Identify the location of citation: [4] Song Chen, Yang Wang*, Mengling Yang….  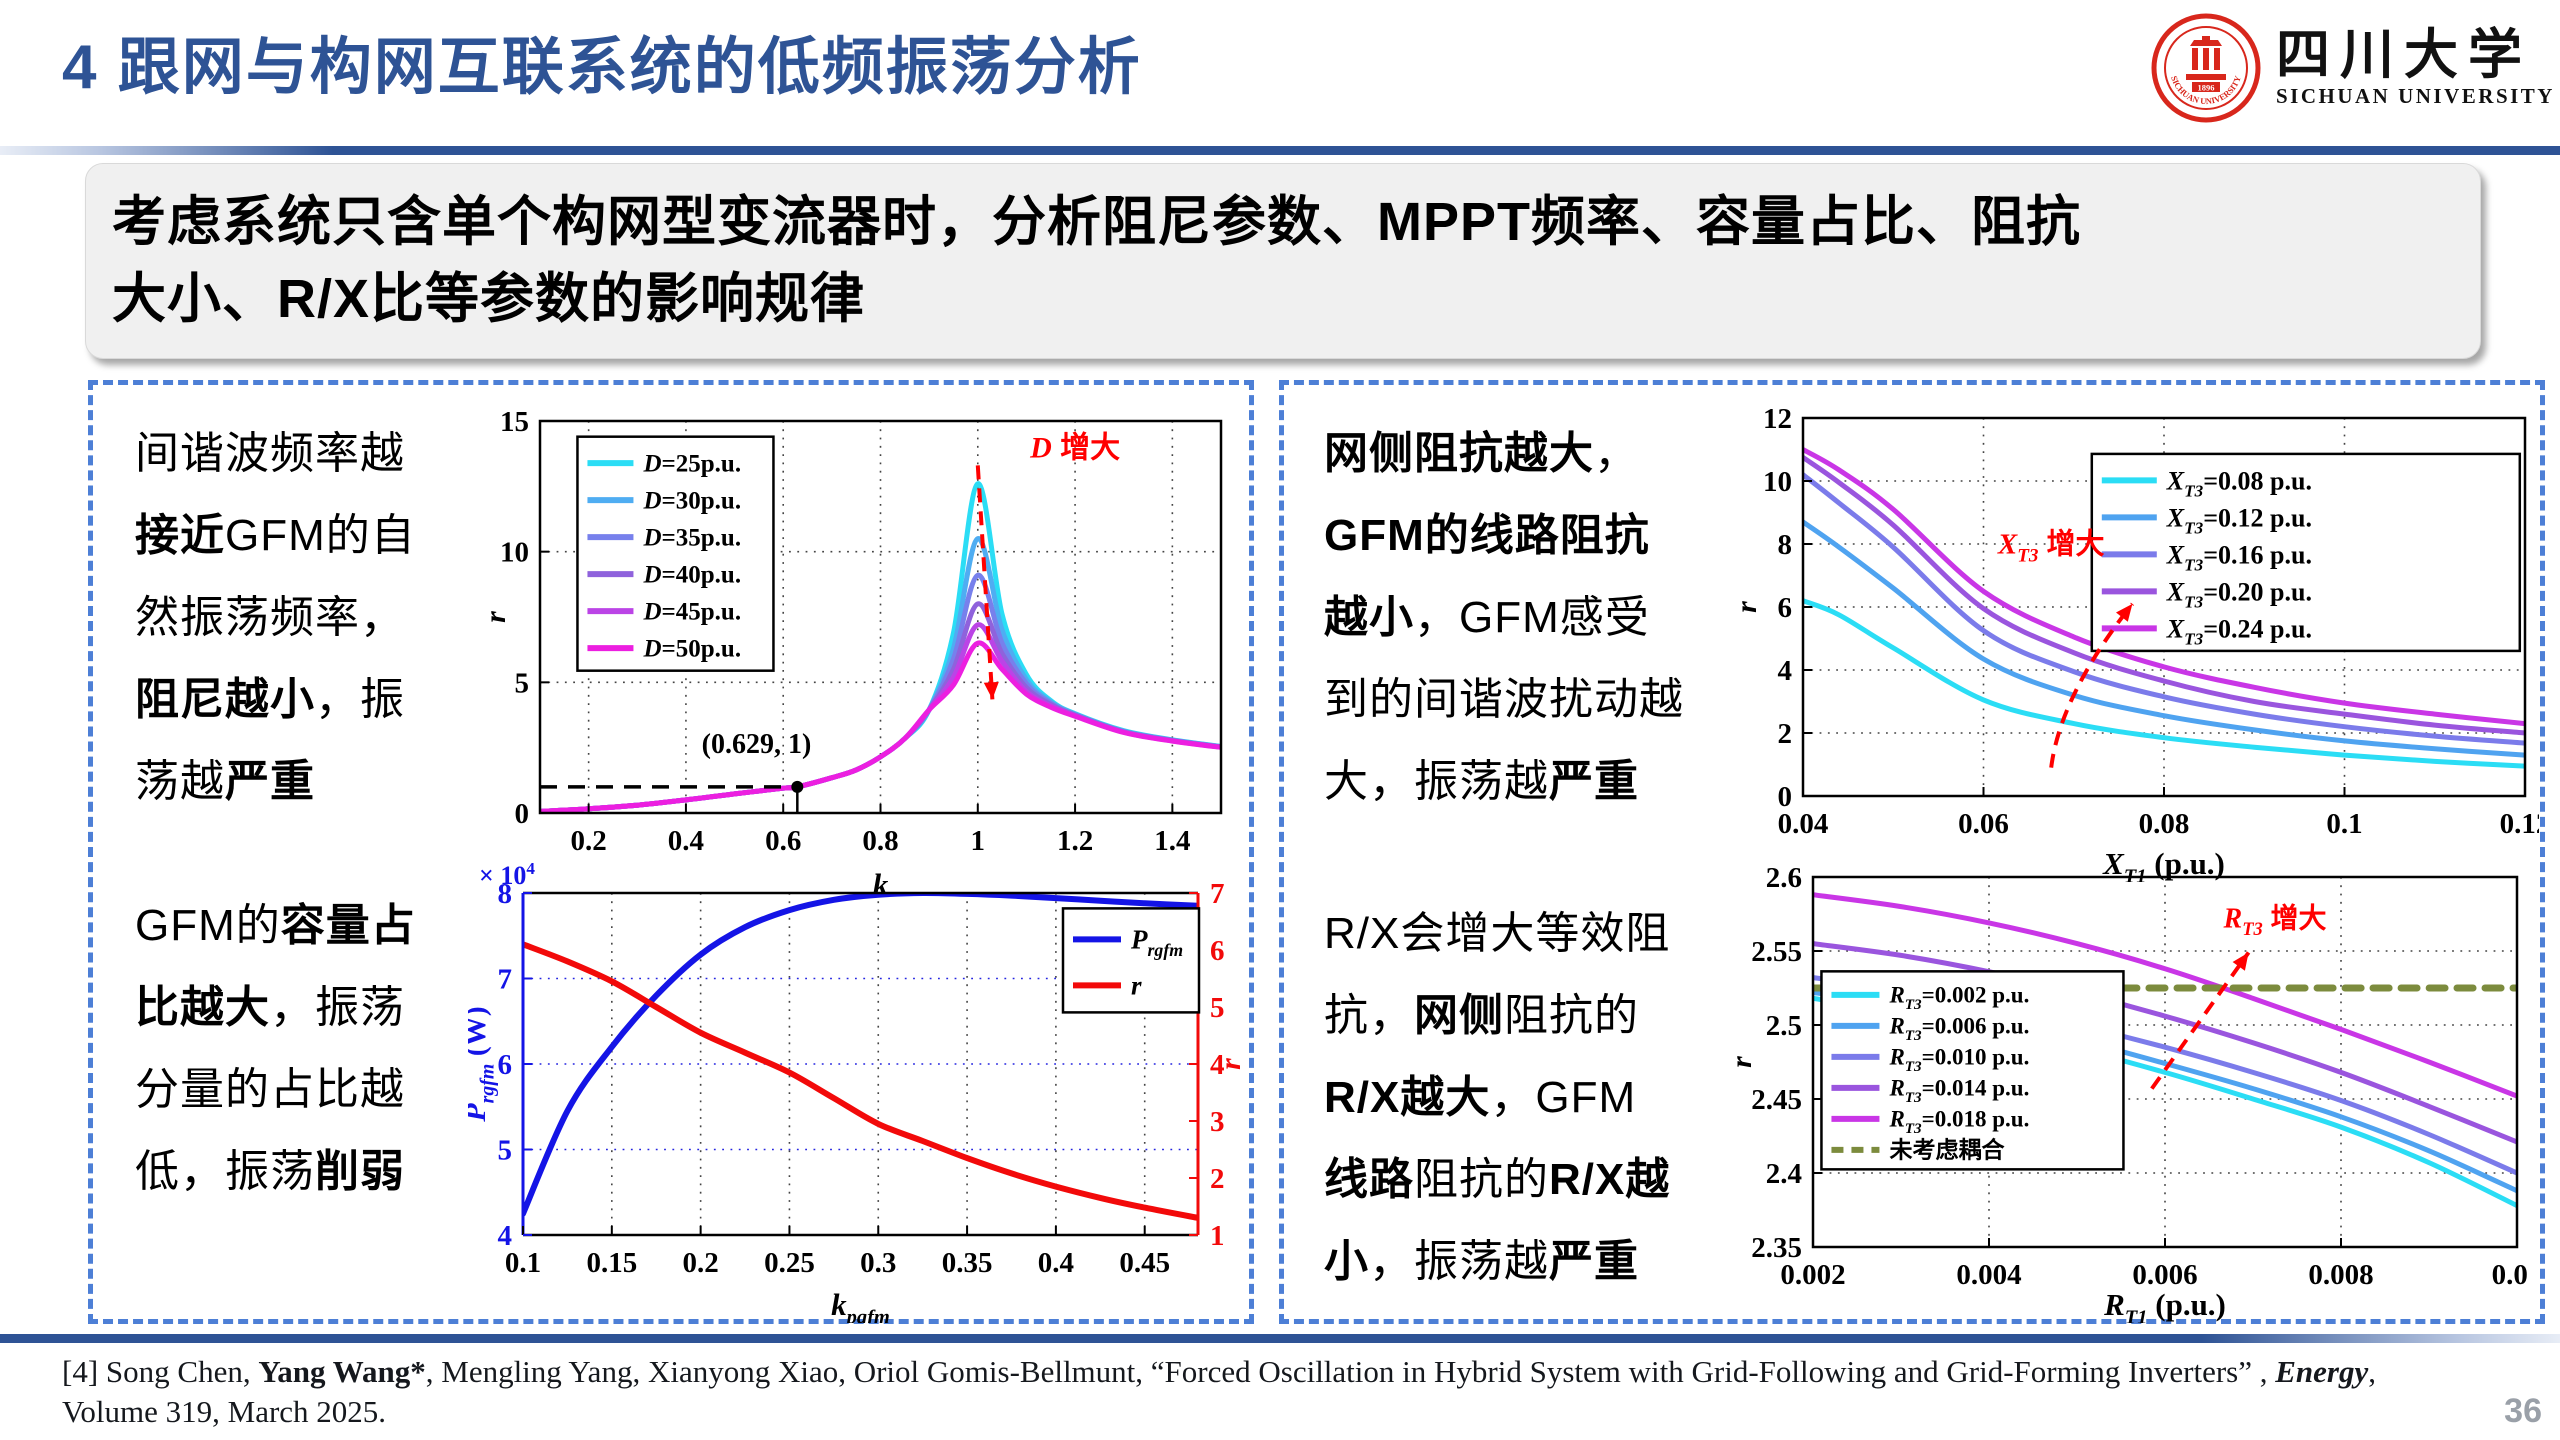
(1219, 1391).